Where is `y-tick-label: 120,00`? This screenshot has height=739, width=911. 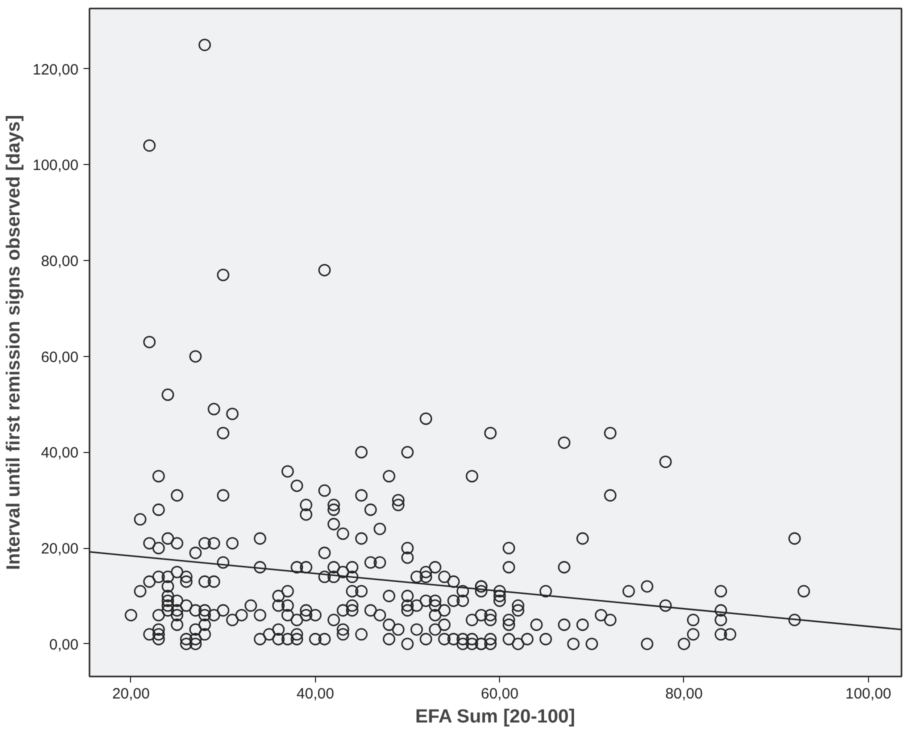 y-tick-label: 120,00 is located at coordinates (55, 69).